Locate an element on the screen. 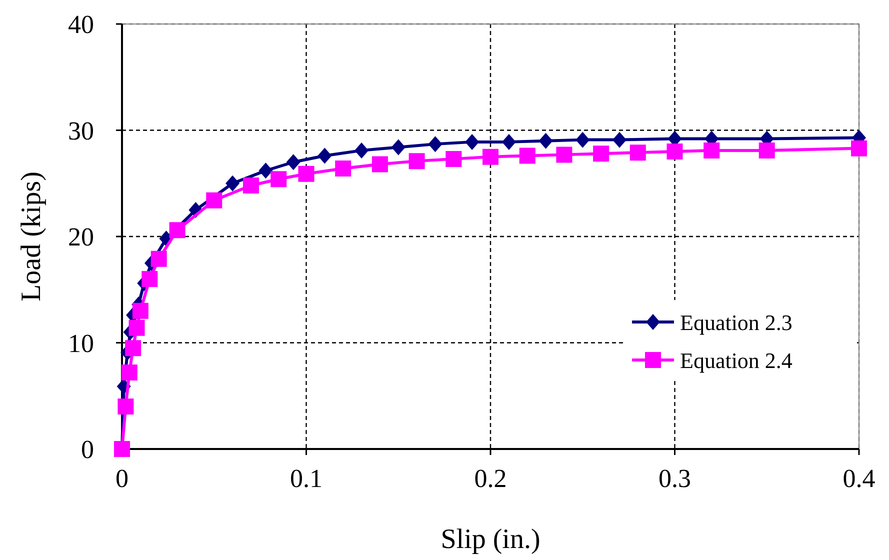 The image size is (889, 560). y-tick-label: 0 is located at coordinates (87, 449).